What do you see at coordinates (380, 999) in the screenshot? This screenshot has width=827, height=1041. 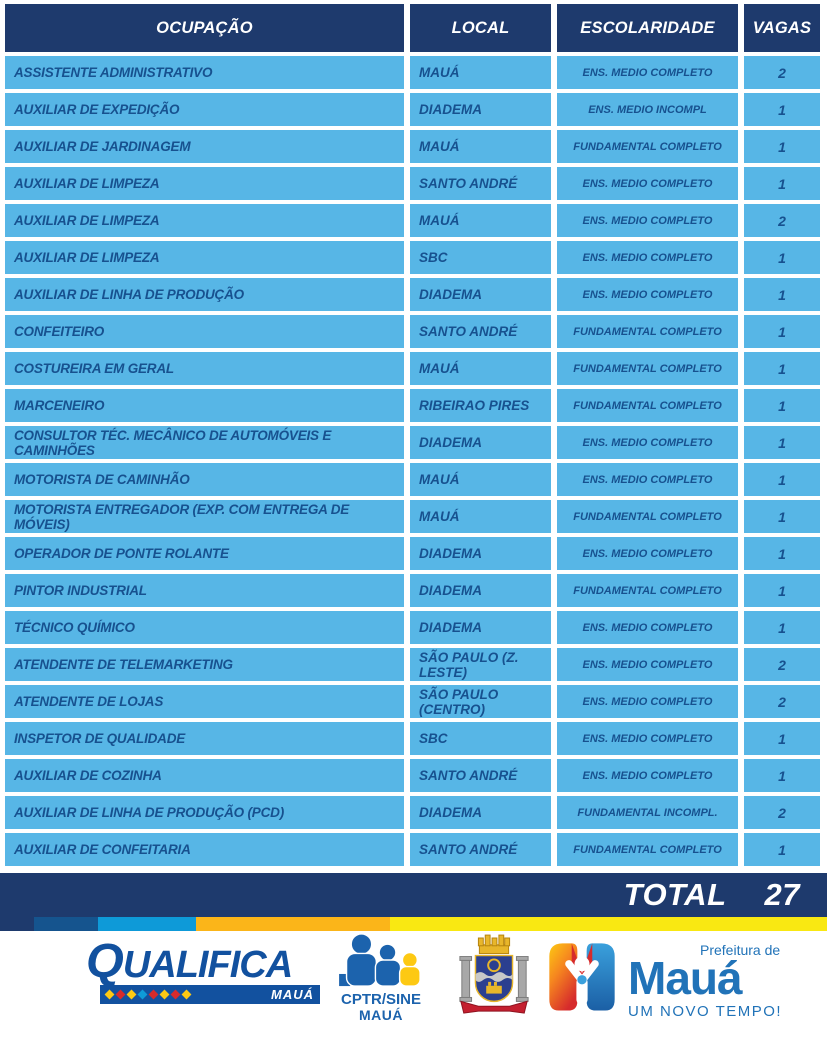 I see `cptr-sine-label: CPTR/SINE` at bounding box center [380, 999].